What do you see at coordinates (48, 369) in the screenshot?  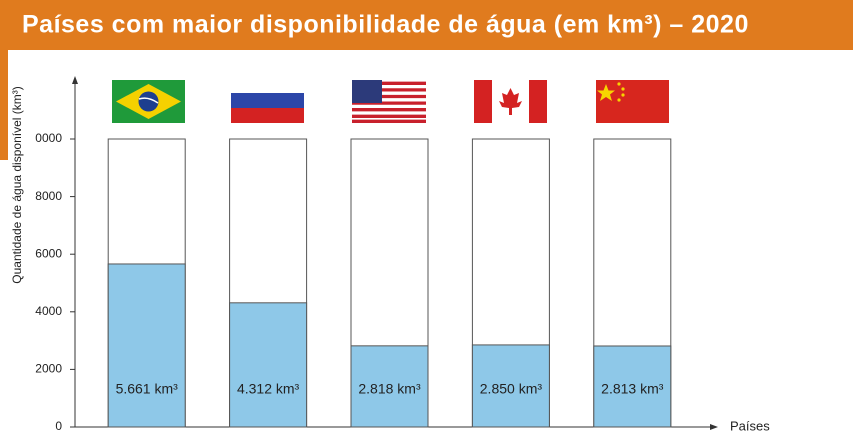 I see `y-tick-label: 2000` at bounding box center [48, 369].